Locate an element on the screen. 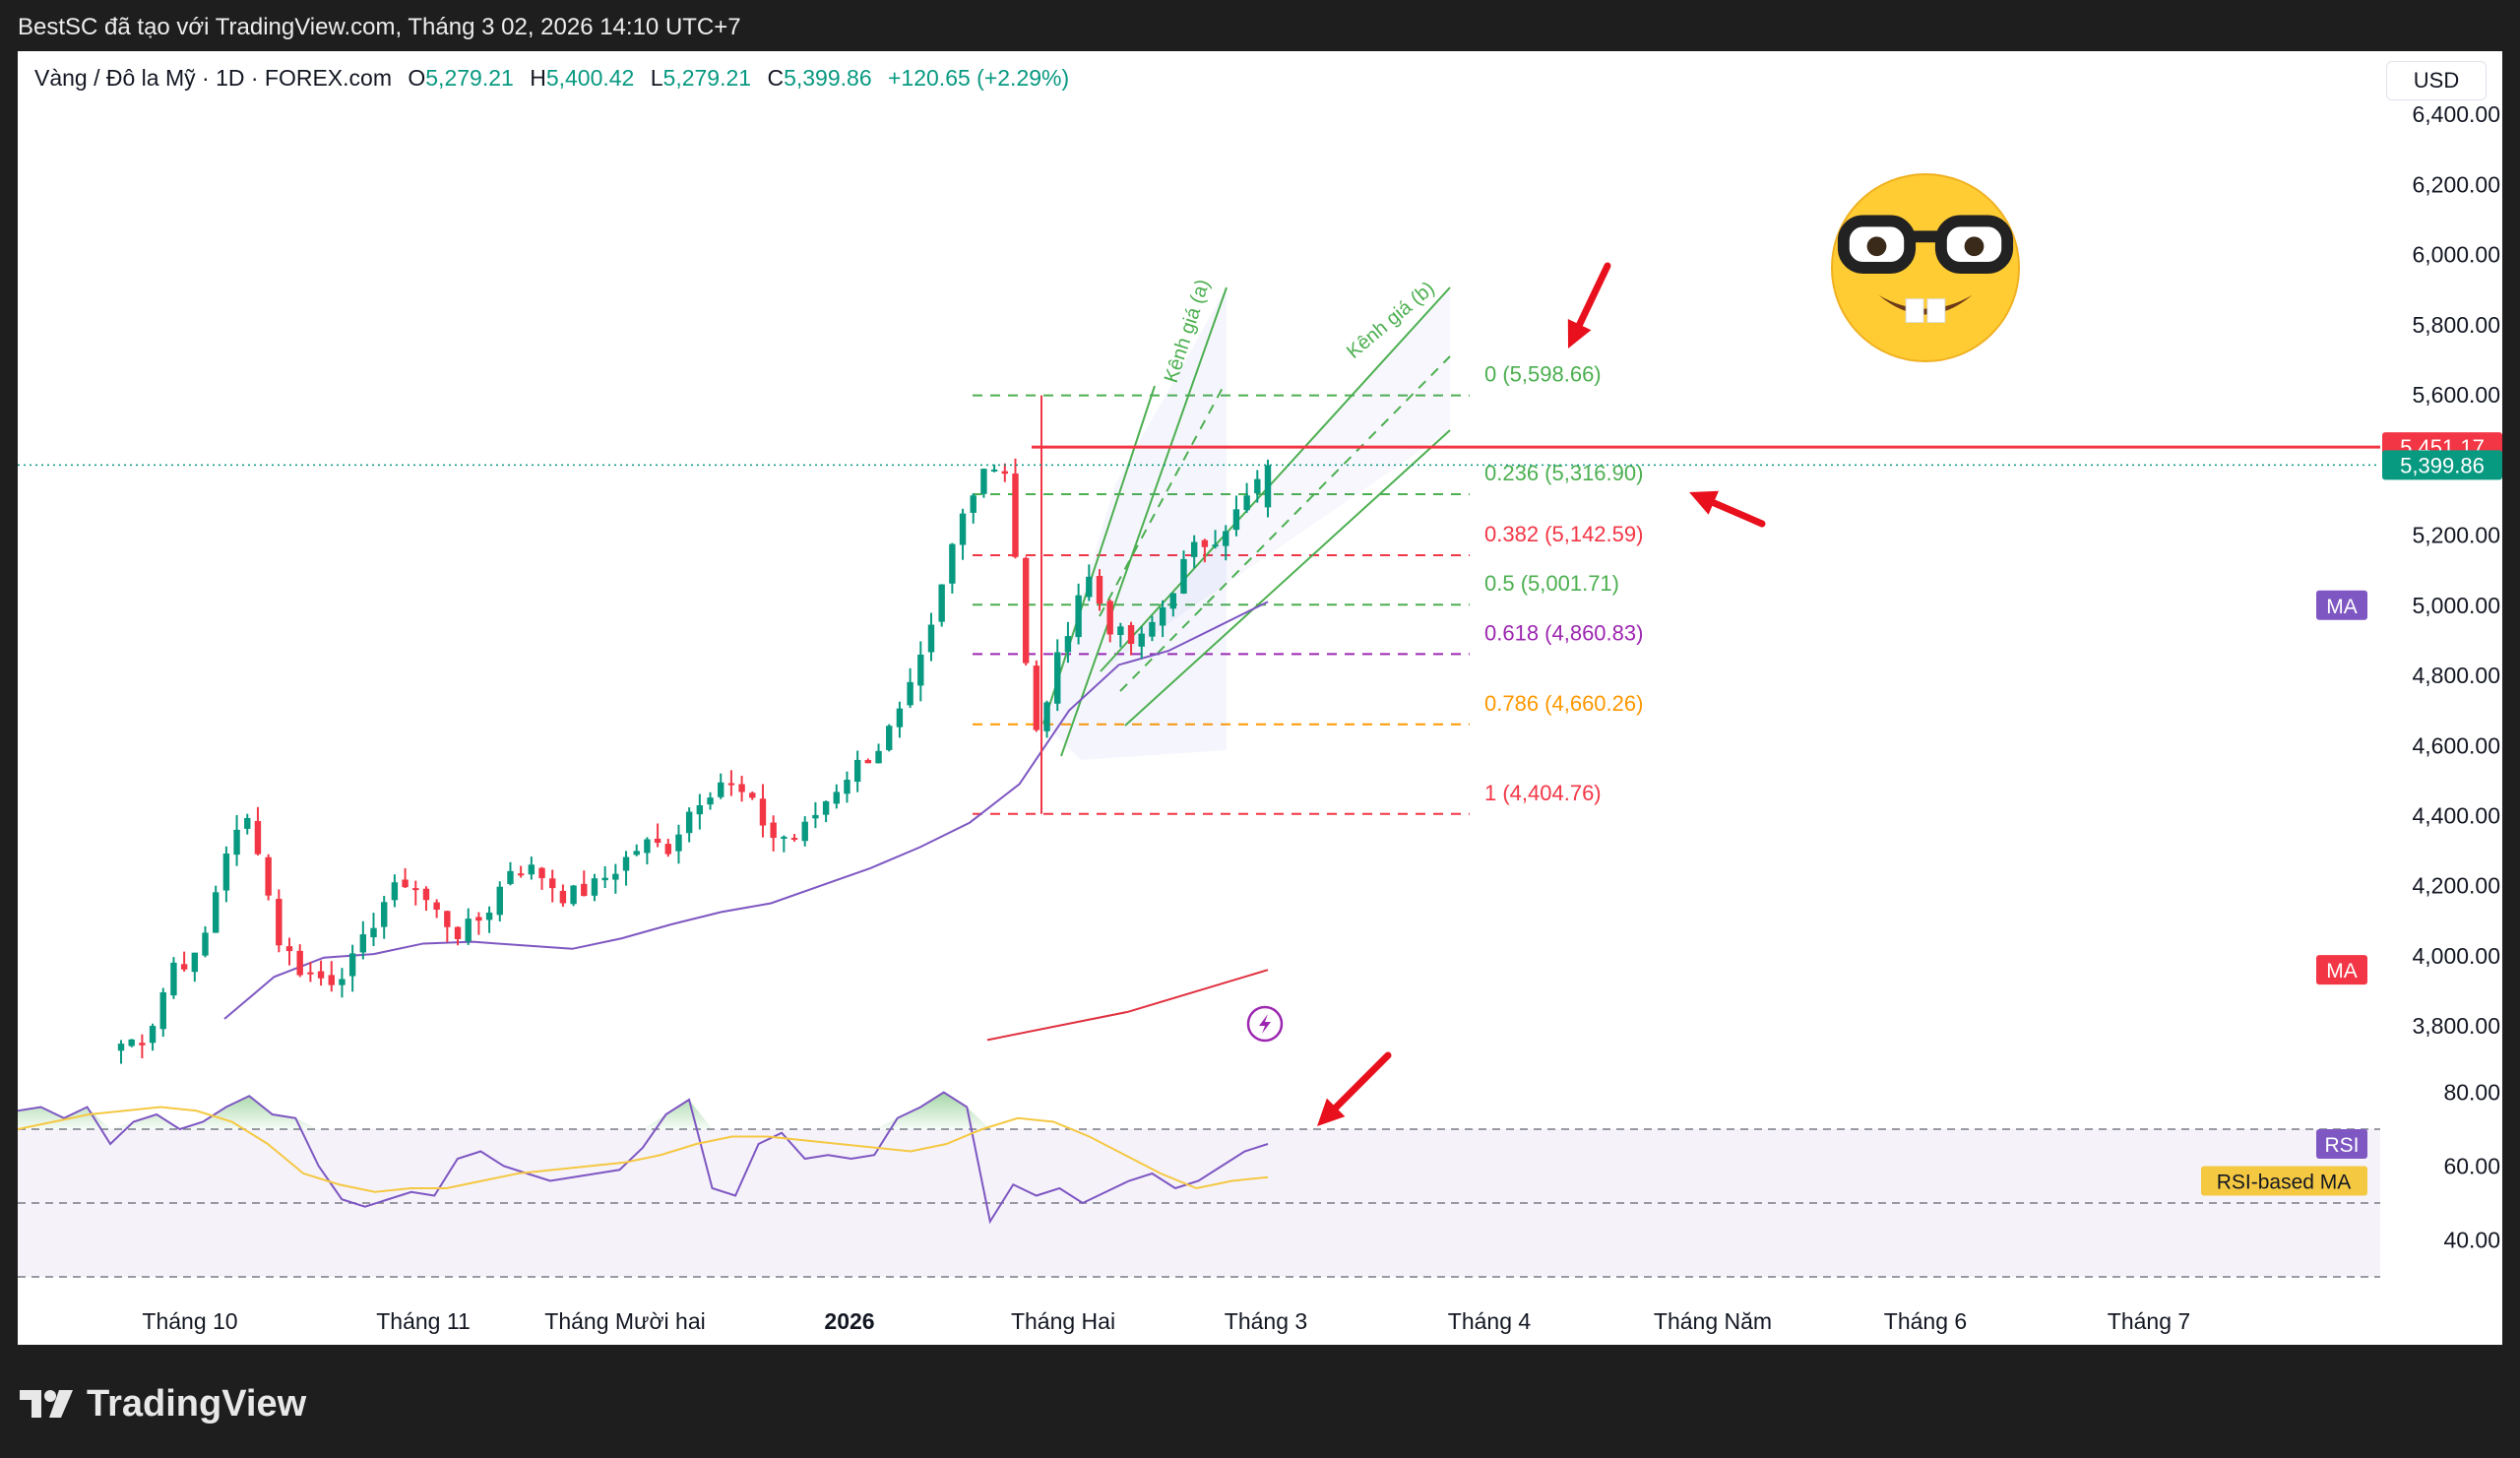 Image resolution: width=2520 pixels, height=1458 pixels. channel-a-fill is located at coordinates (1135, 523).